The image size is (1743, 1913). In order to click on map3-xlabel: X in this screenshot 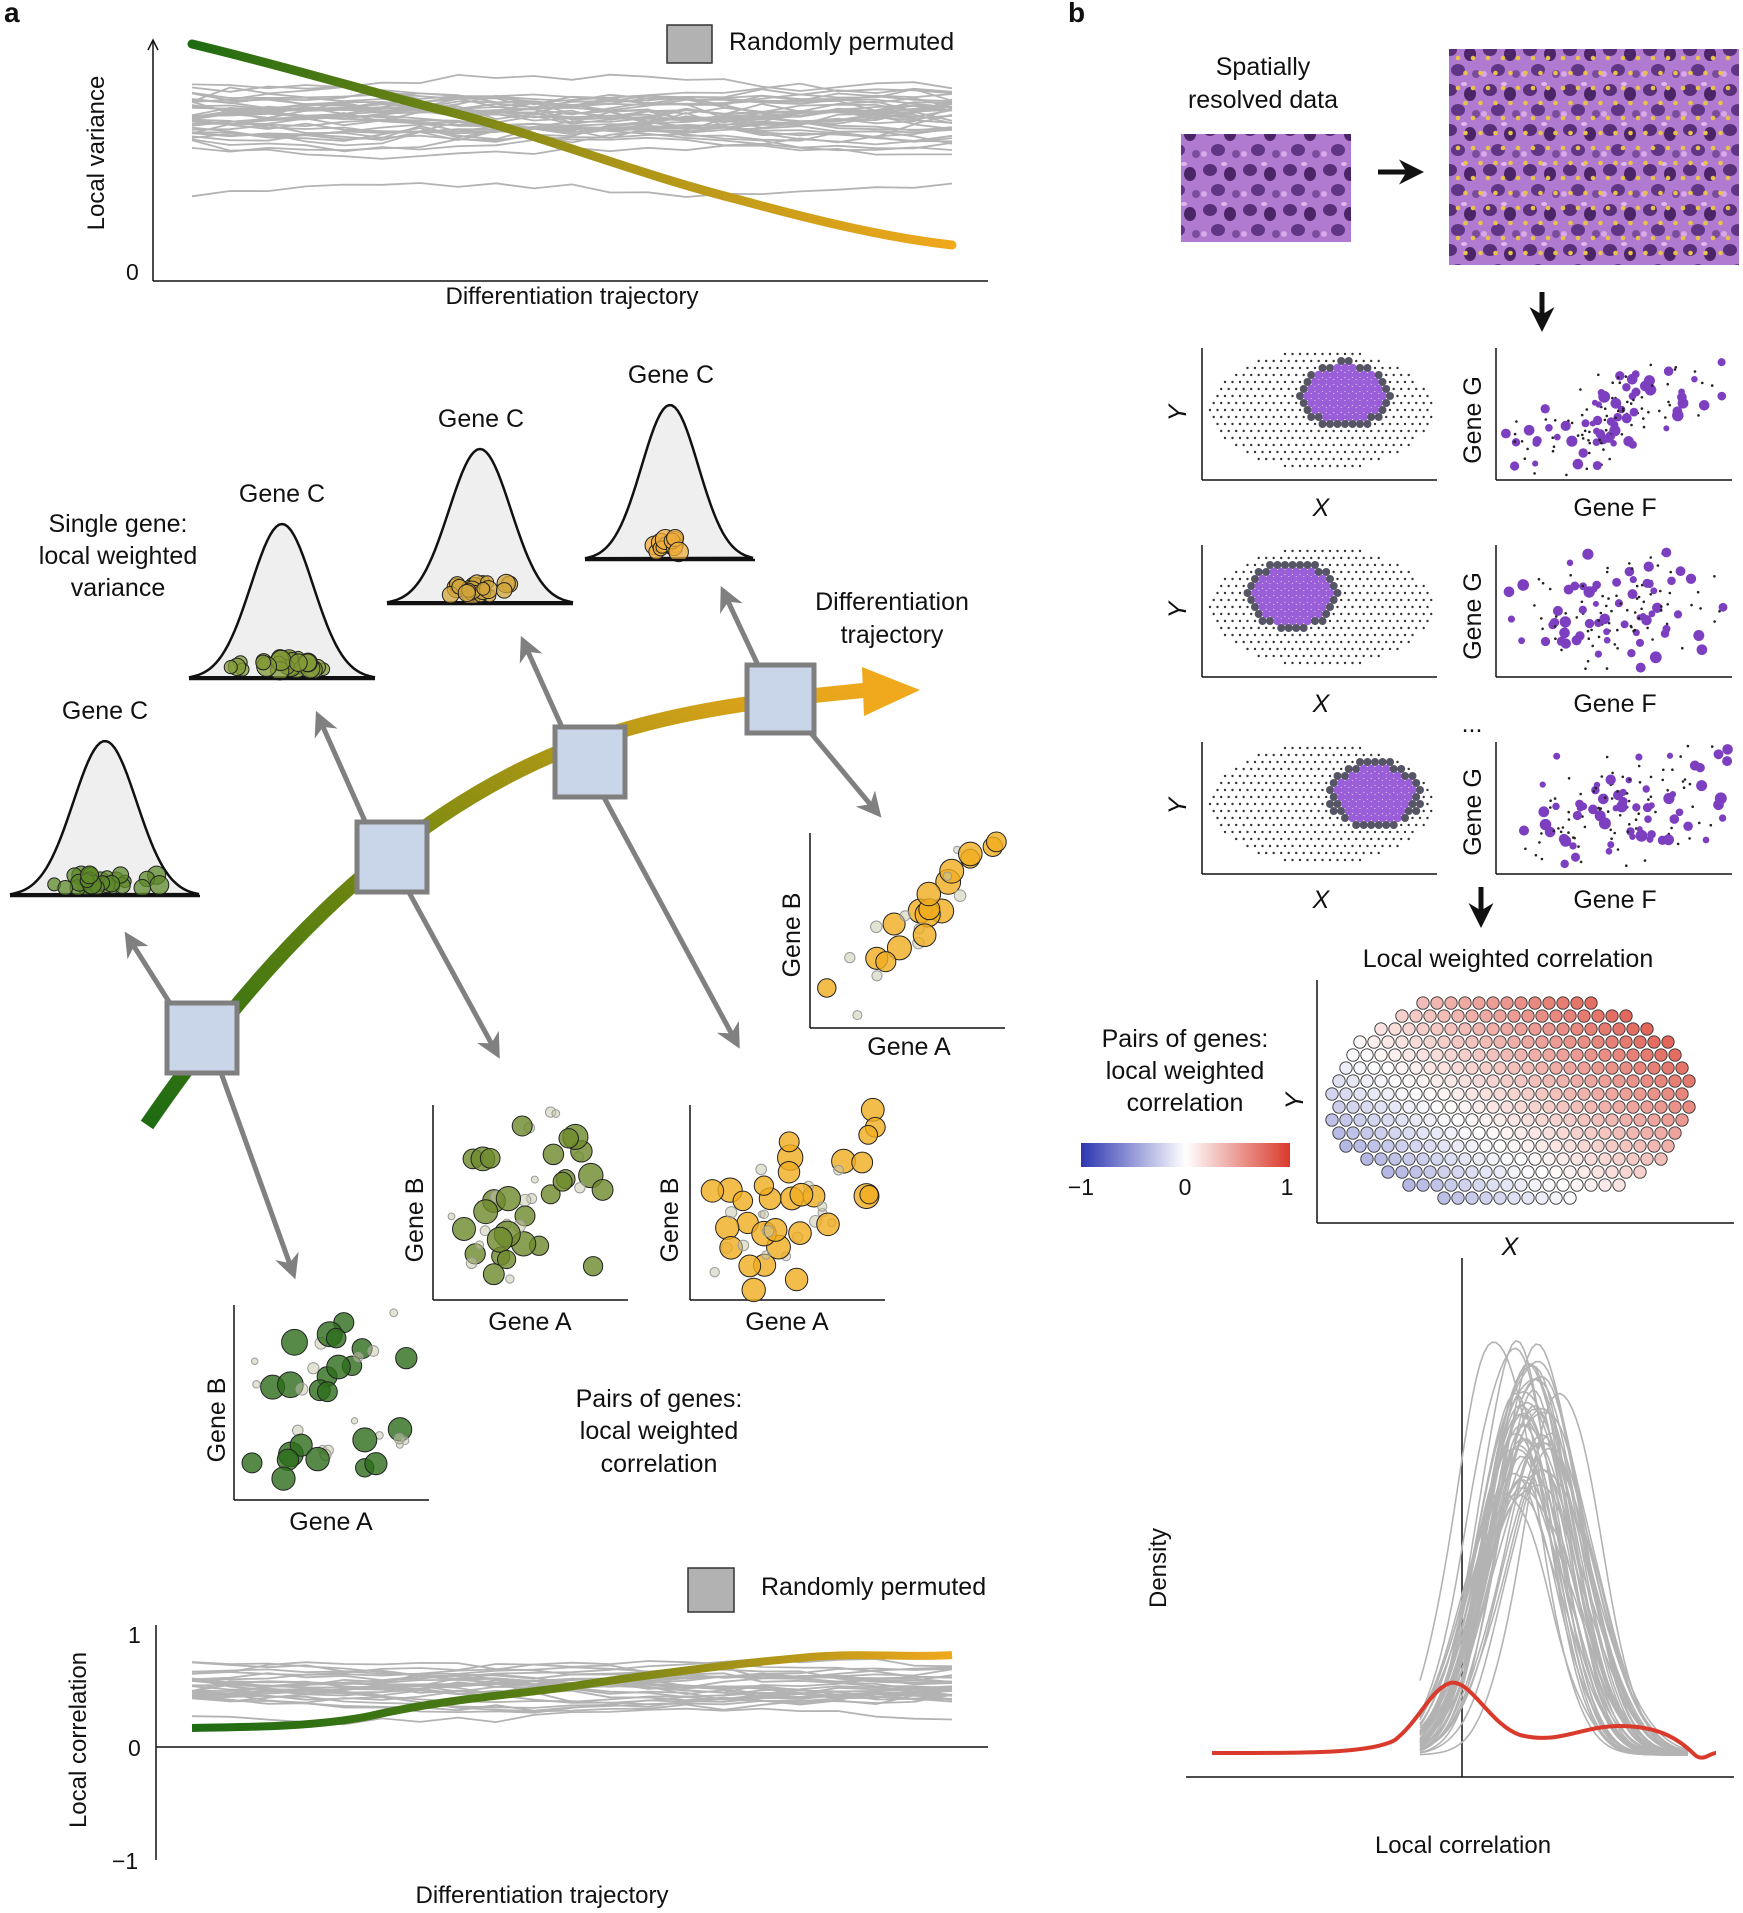, I will do `click(1321, 900)`.